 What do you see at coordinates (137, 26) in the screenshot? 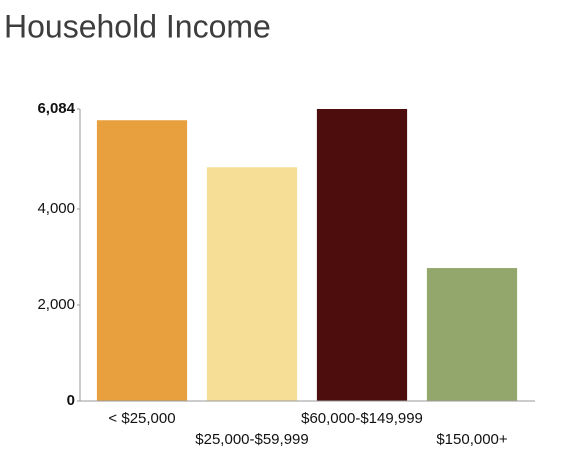
I see `chart-title: Household Income` at bounding box center [137, 26].